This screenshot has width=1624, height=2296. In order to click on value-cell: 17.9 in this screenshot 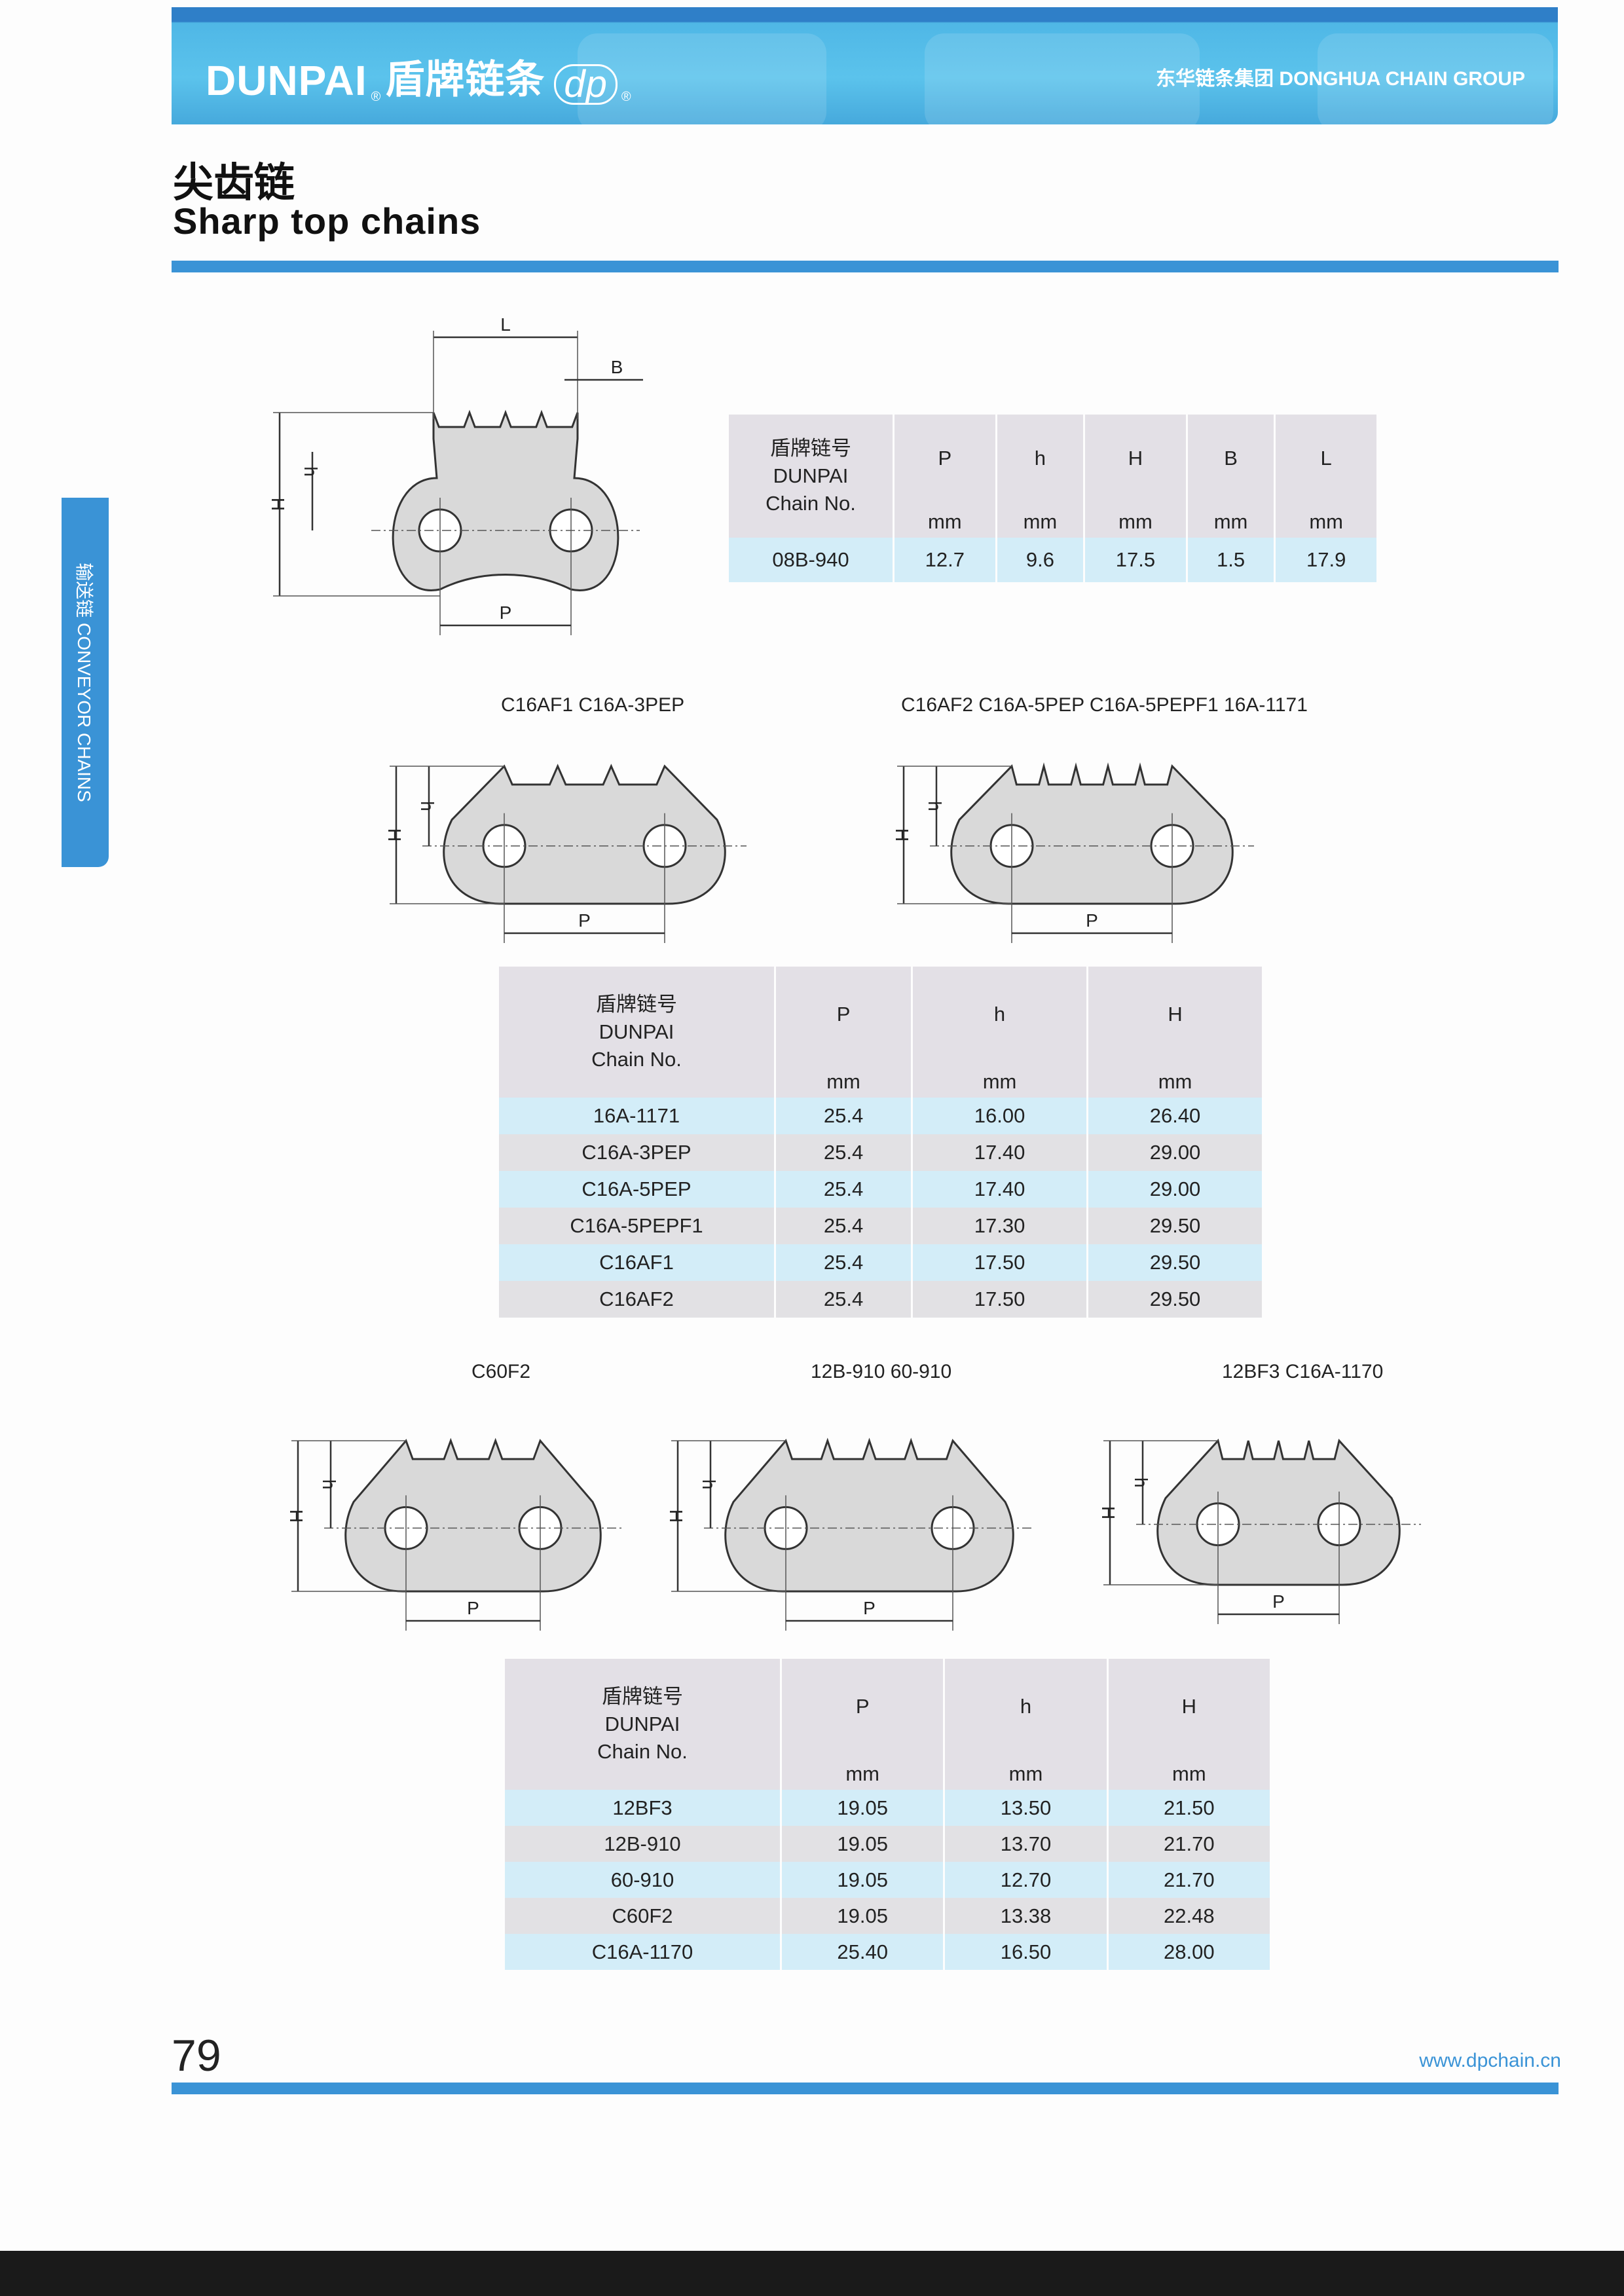, I will do `click(1326, 560)`.